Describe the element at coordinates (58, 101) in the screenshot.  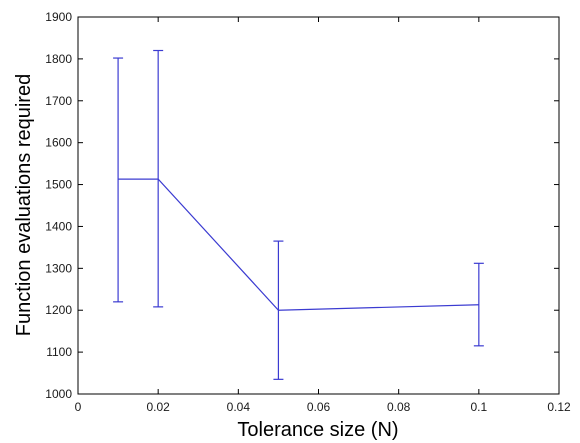
I see `y-tick-label: 1700` at that location.